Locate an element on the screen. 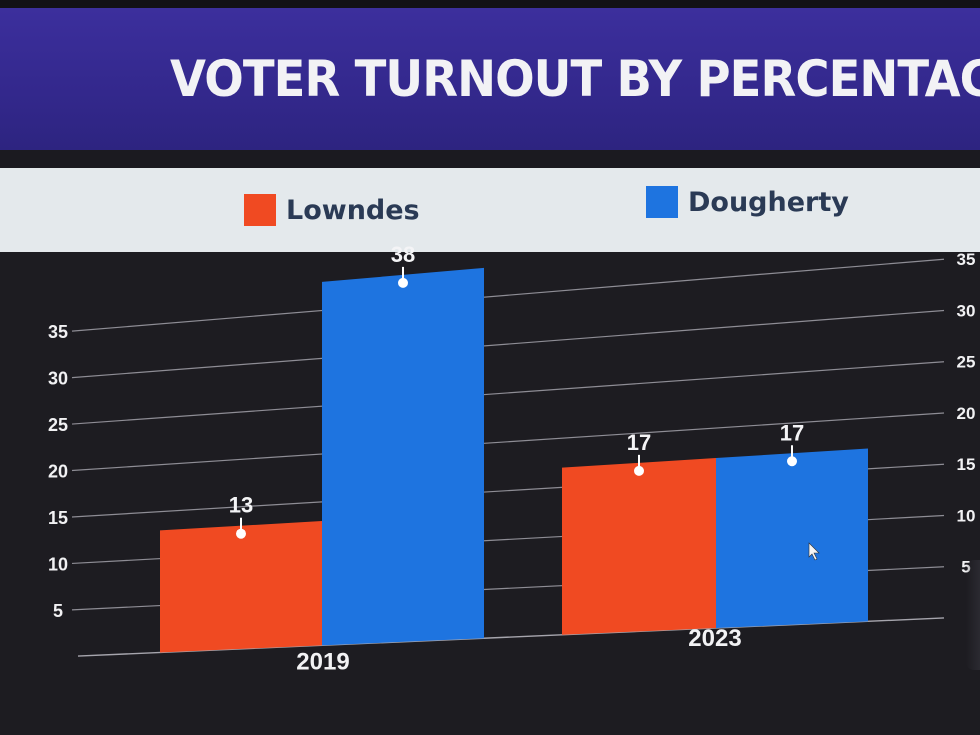 The width and height of the screenshot is (980, 735). y-tick-label-right: 35 is located at coordinates (966, 259).